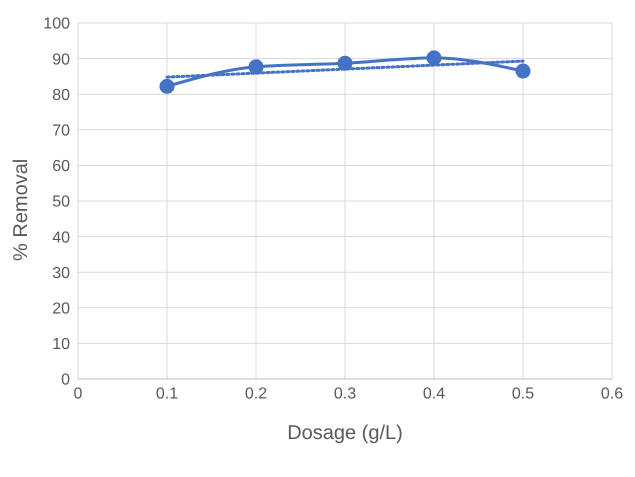  What do you see at coordinates (523, 393) in the screenshot?
I see `x-tick-label: 0.5` at bounding box center [523, 393].